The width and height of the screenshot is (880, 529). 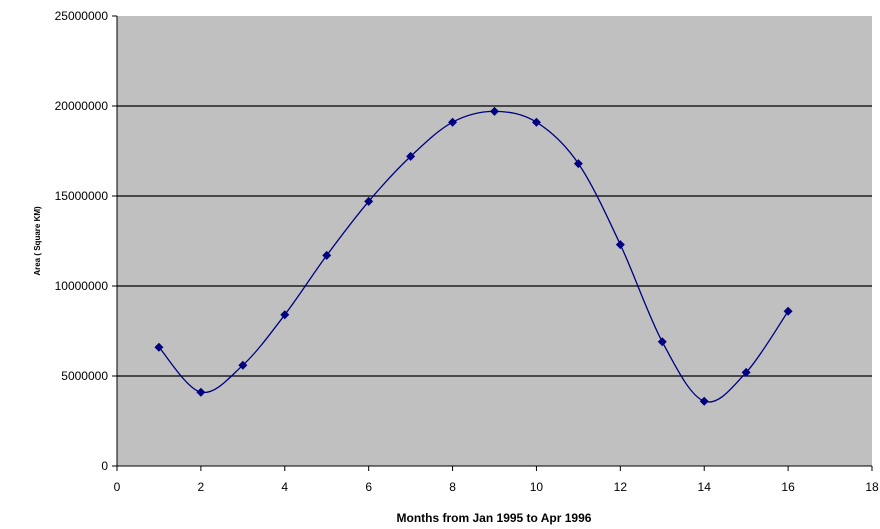 What do you see at coordinates (84, 376) in the screenshot?
I see `y-tick-label: 5000000` at bounding box center [84, 376].